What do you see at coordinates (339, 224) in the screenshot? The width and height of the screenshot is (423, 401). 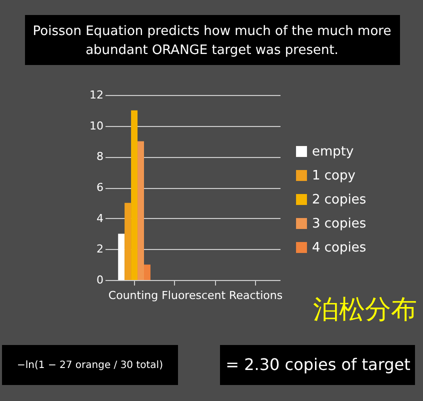 I see `legend-label: 3 copies` at bounding box center [339, 224].